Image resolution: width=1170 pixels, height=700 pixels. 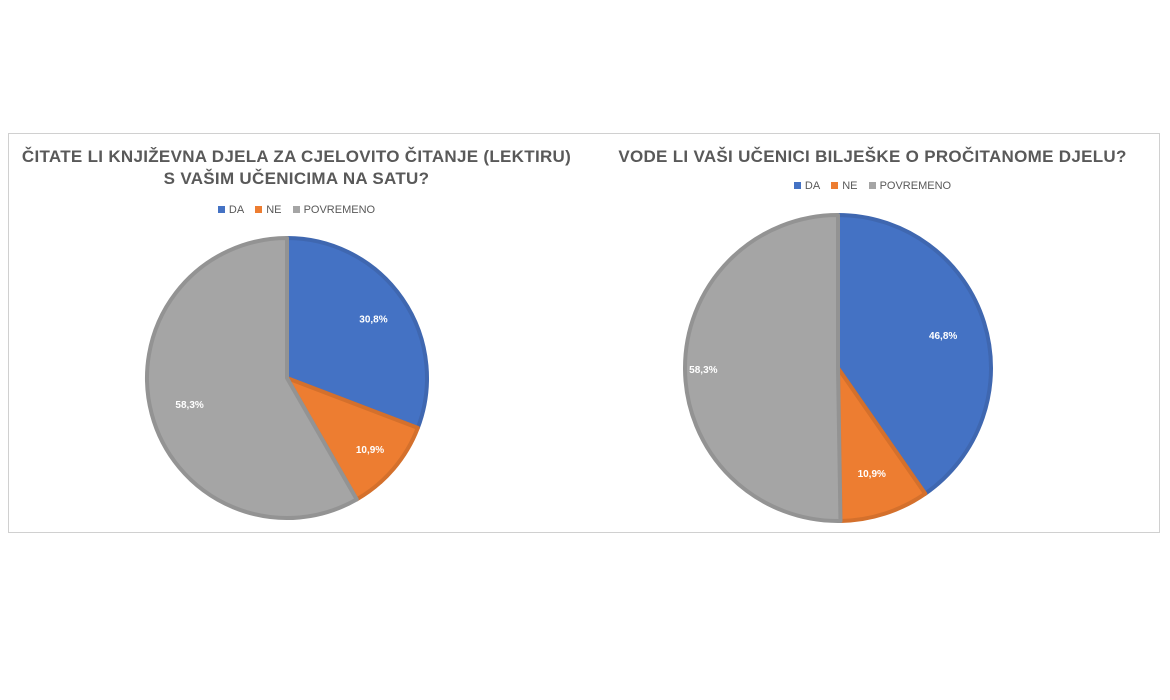 I want to click on chart-title-line-2: S VAŠIM UČENICIMA NA SATU?, so click(x=296, y=178).